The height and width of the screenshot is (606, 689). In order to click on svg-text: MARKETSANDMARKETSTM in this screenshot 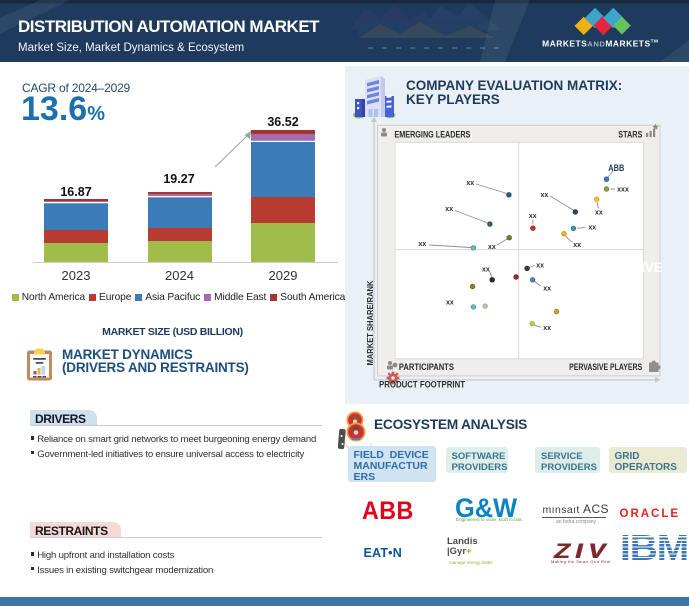, I will do `click(600, 43)`.